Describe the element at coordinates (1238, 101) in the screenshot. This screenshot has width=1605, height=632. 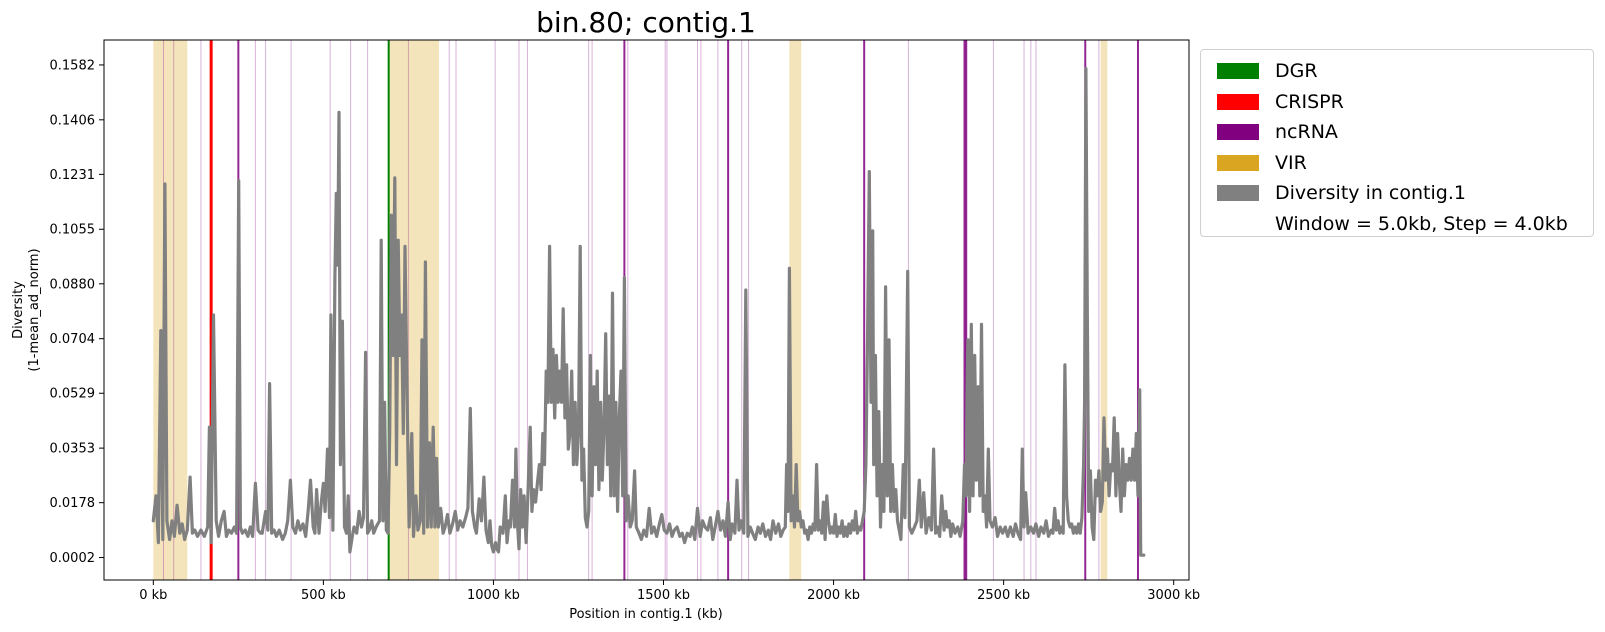
I see `legend-swatch-crispr` at that location.